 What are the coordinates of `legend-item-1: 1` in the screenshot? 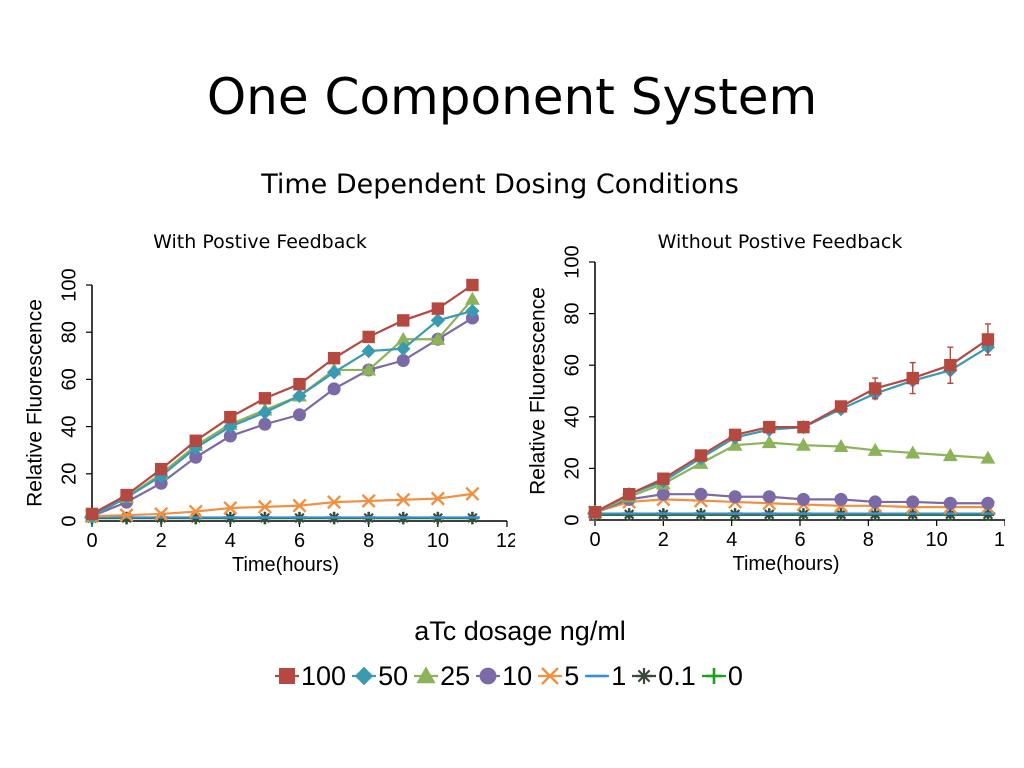 It's located at (605, 676).